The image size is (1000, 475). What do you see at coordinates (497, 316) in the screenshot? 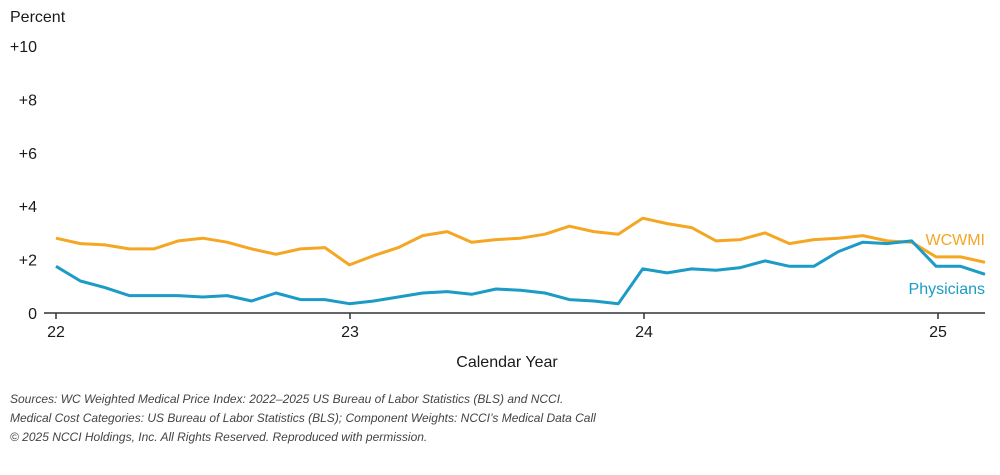
I see `x-tick-marks` at bounding box center [497, 316].